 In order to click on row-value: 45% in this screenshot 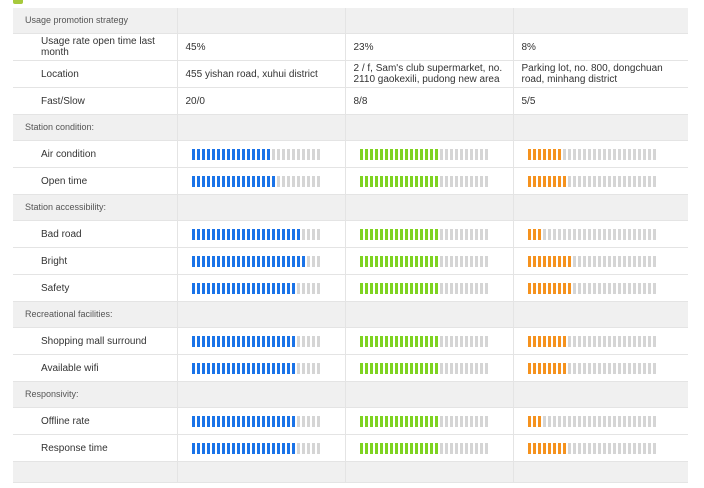, I will do `click(261, 47)`.